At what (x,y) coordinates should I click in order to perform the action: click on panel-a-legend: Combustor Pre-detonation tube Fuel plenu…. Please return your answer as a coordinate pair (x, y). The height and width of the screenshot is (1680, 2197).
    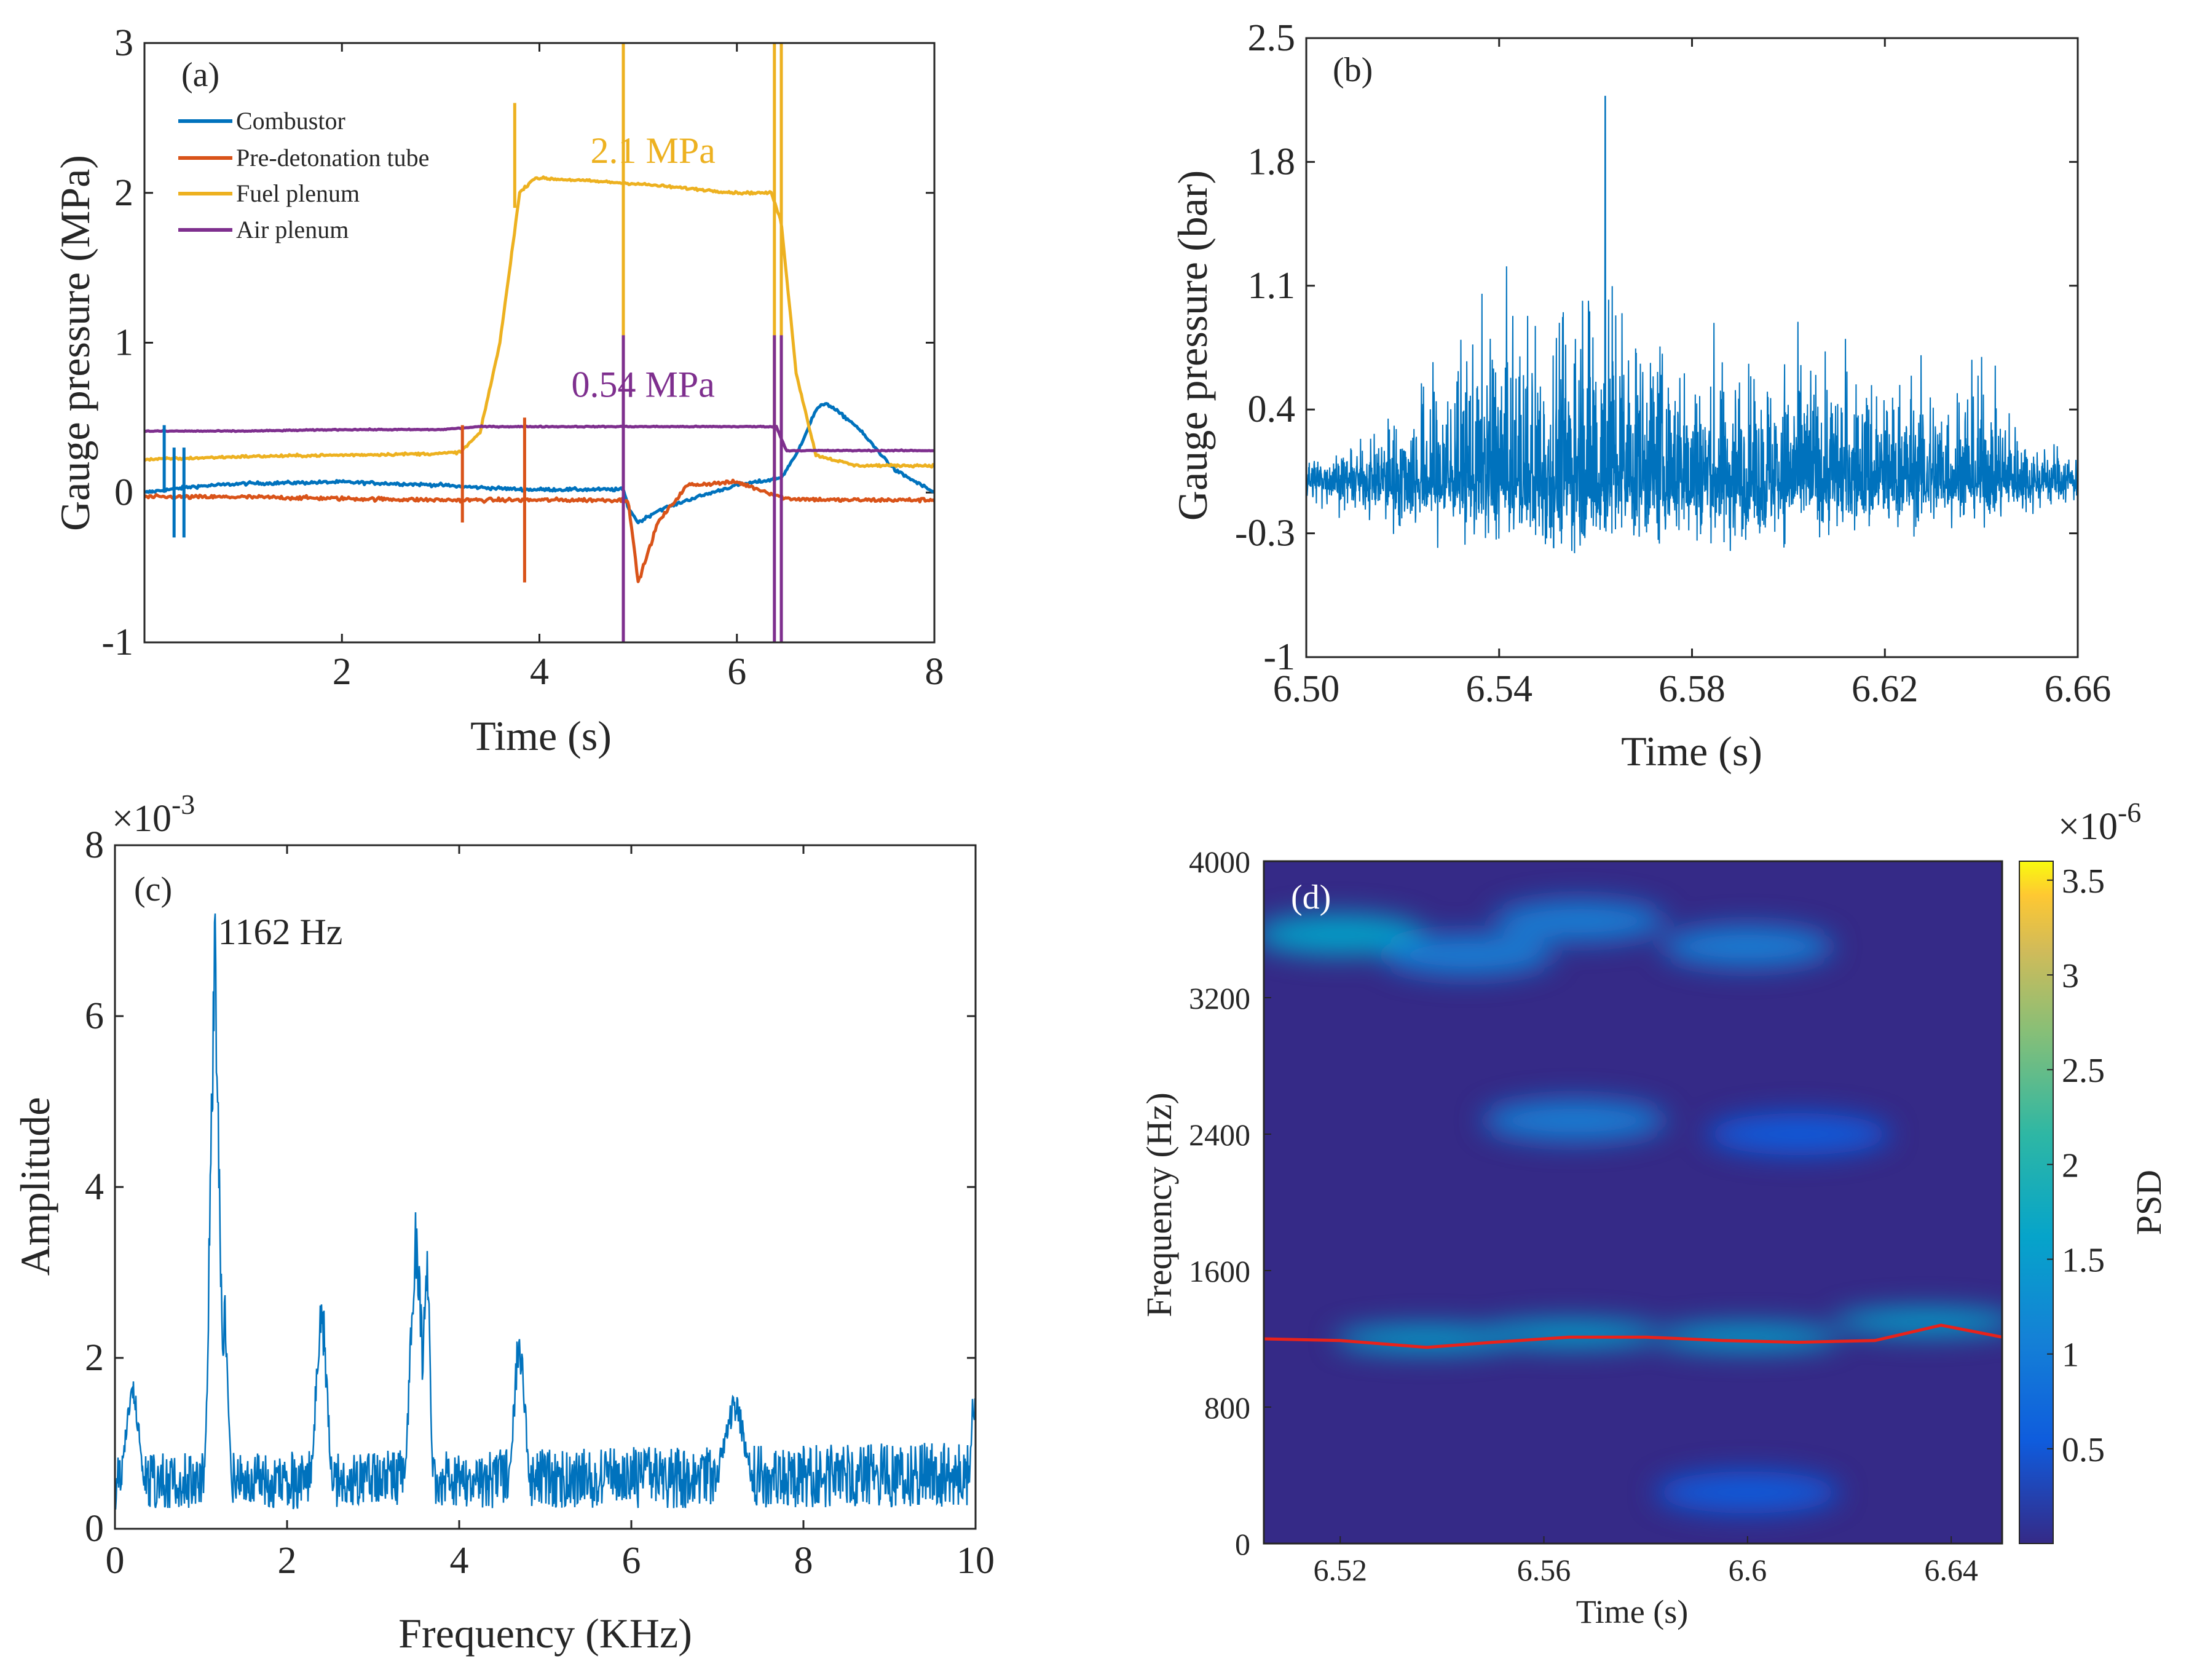
    Looking at the image, I should click on (304, 175).